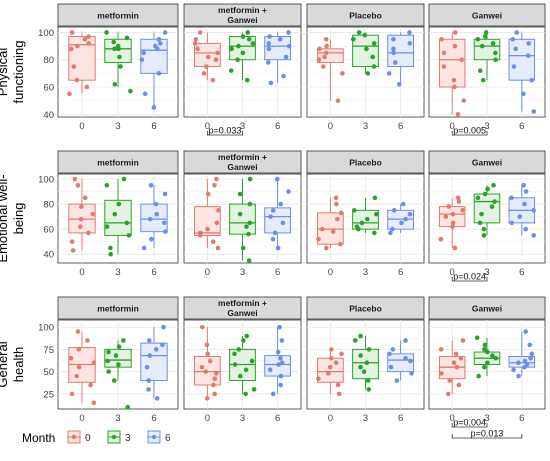 This screenshot has width=550, height=461. I want to click on legend-label: 3, so click(128, 438).